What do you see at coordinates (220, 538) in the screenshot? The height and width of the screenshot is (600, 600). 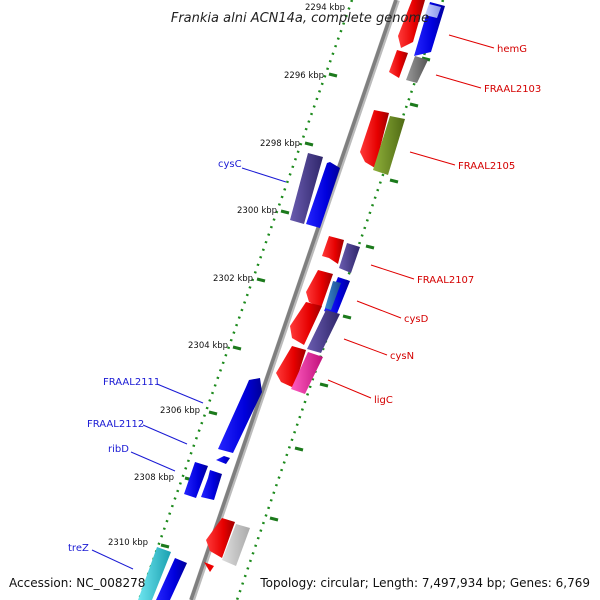 I see `gene-feature-red-bottom` at bounding box center [220, 538].